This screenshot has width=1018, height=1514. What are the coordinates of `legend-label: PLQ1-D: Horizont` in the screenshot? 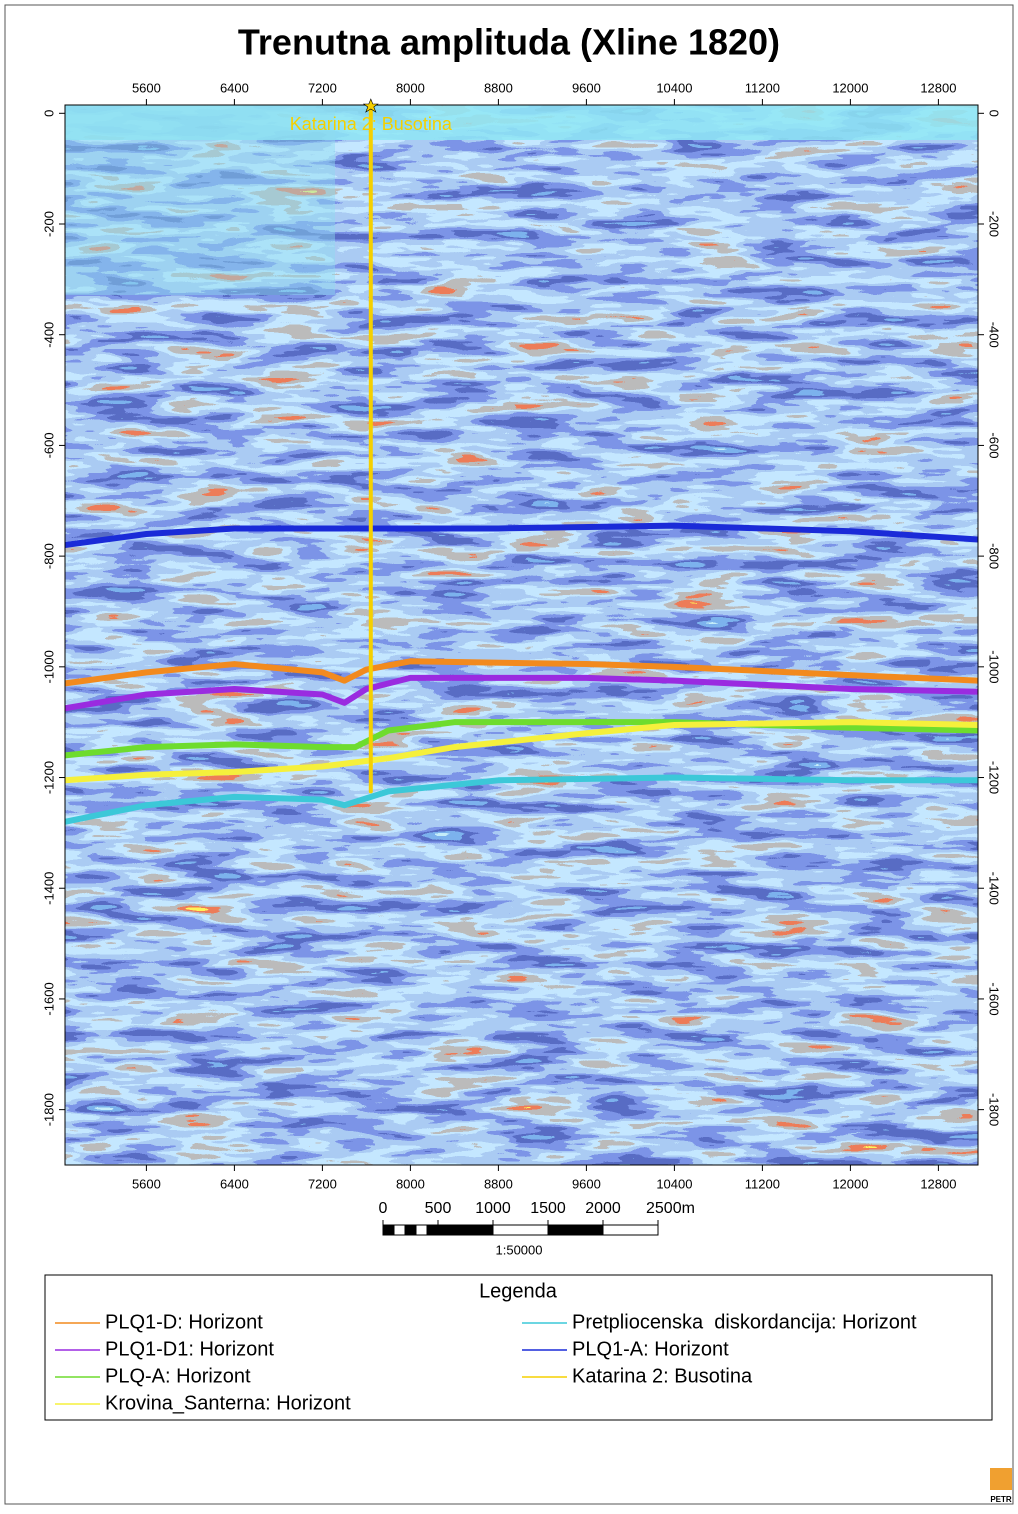 It's located at (184, 1322).